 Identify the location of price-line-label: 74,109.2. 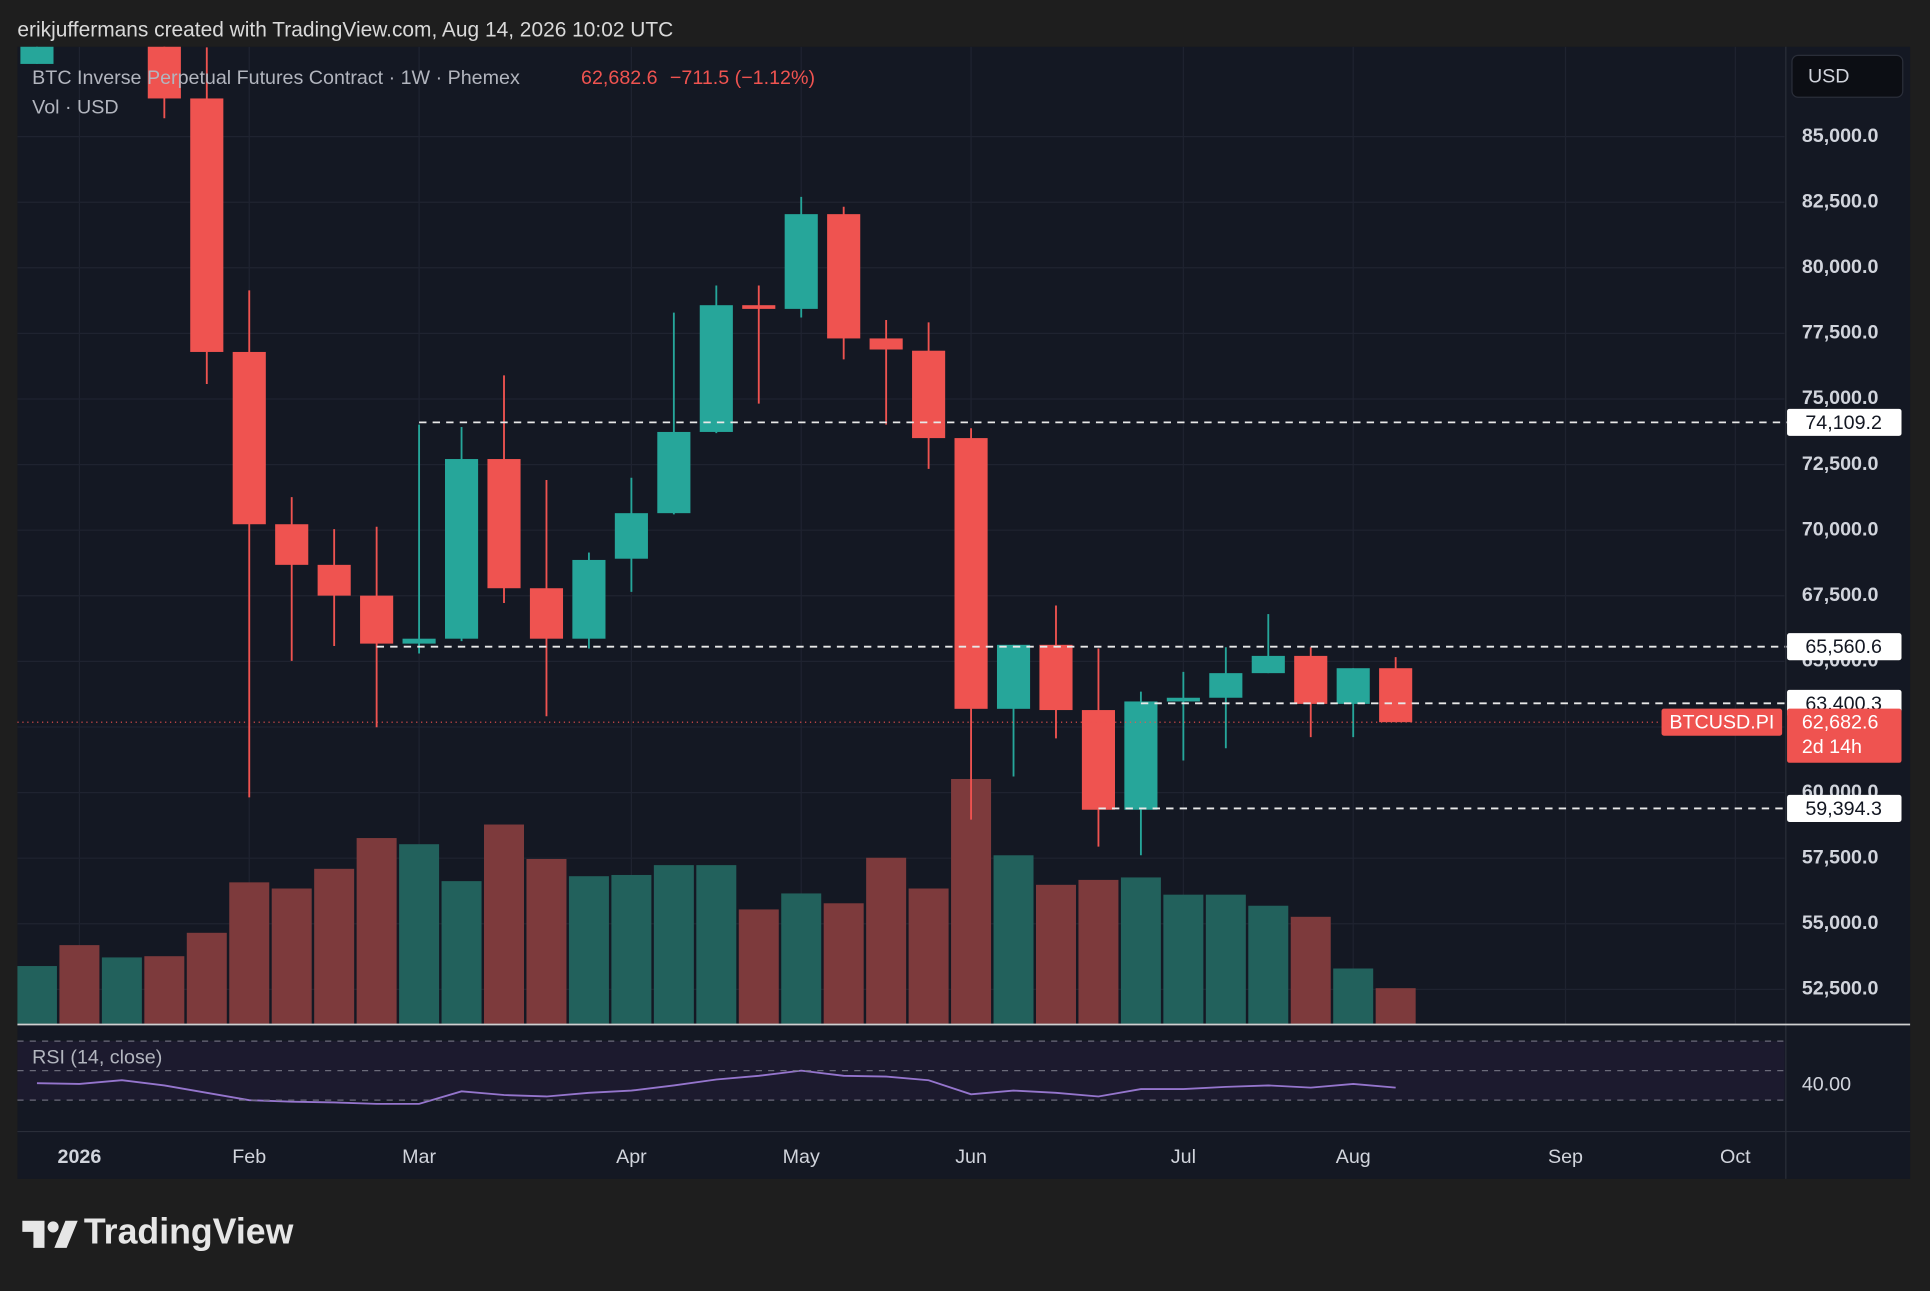
(1843, 423).